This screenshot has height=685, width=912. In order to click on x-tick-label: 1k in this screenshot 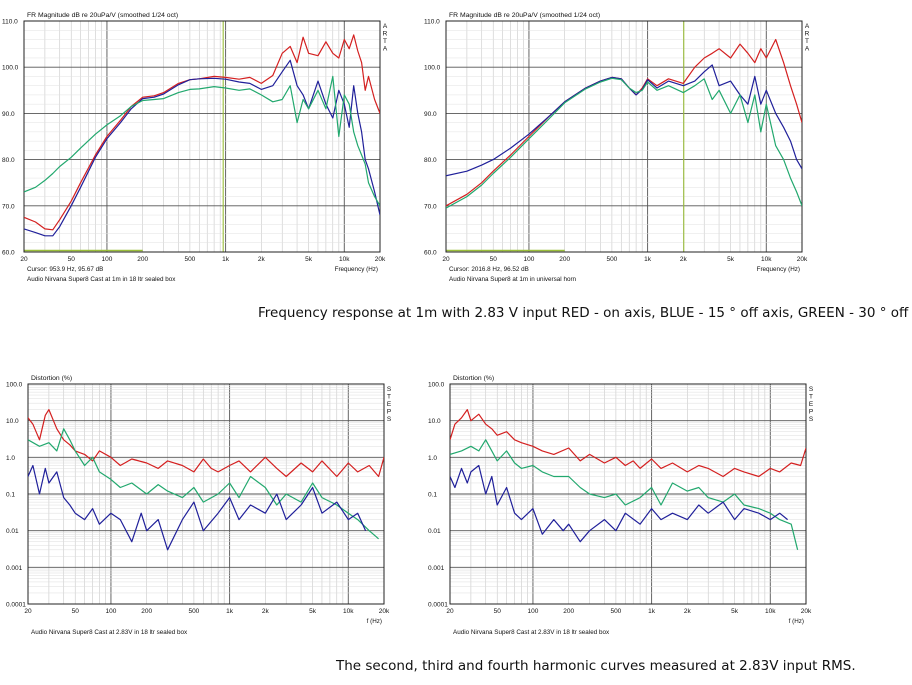, I will do `click(652, 611)`.